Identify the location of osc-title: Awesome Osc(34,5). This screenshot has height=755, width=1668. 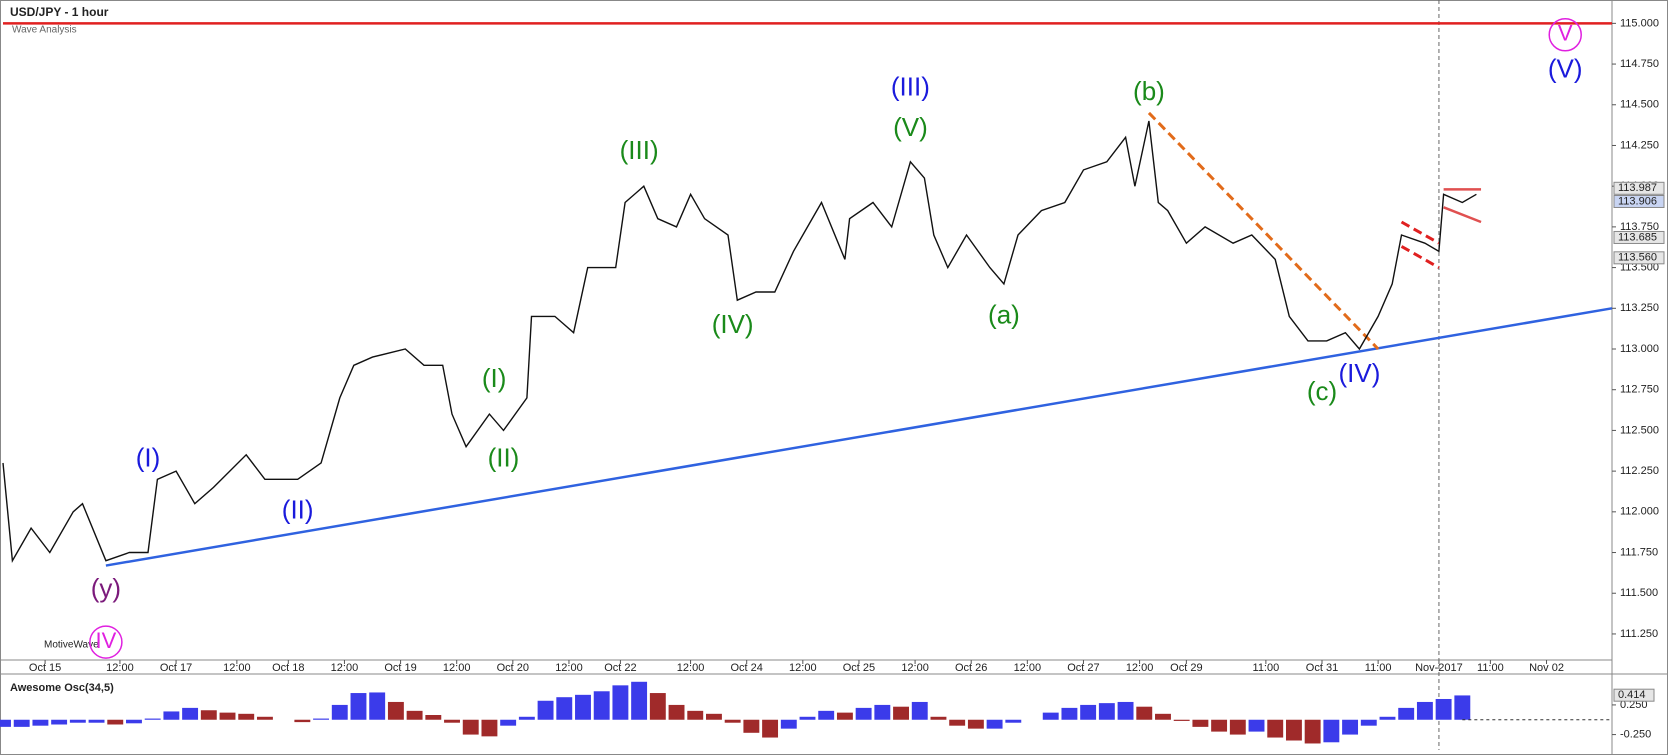
(62, 688).